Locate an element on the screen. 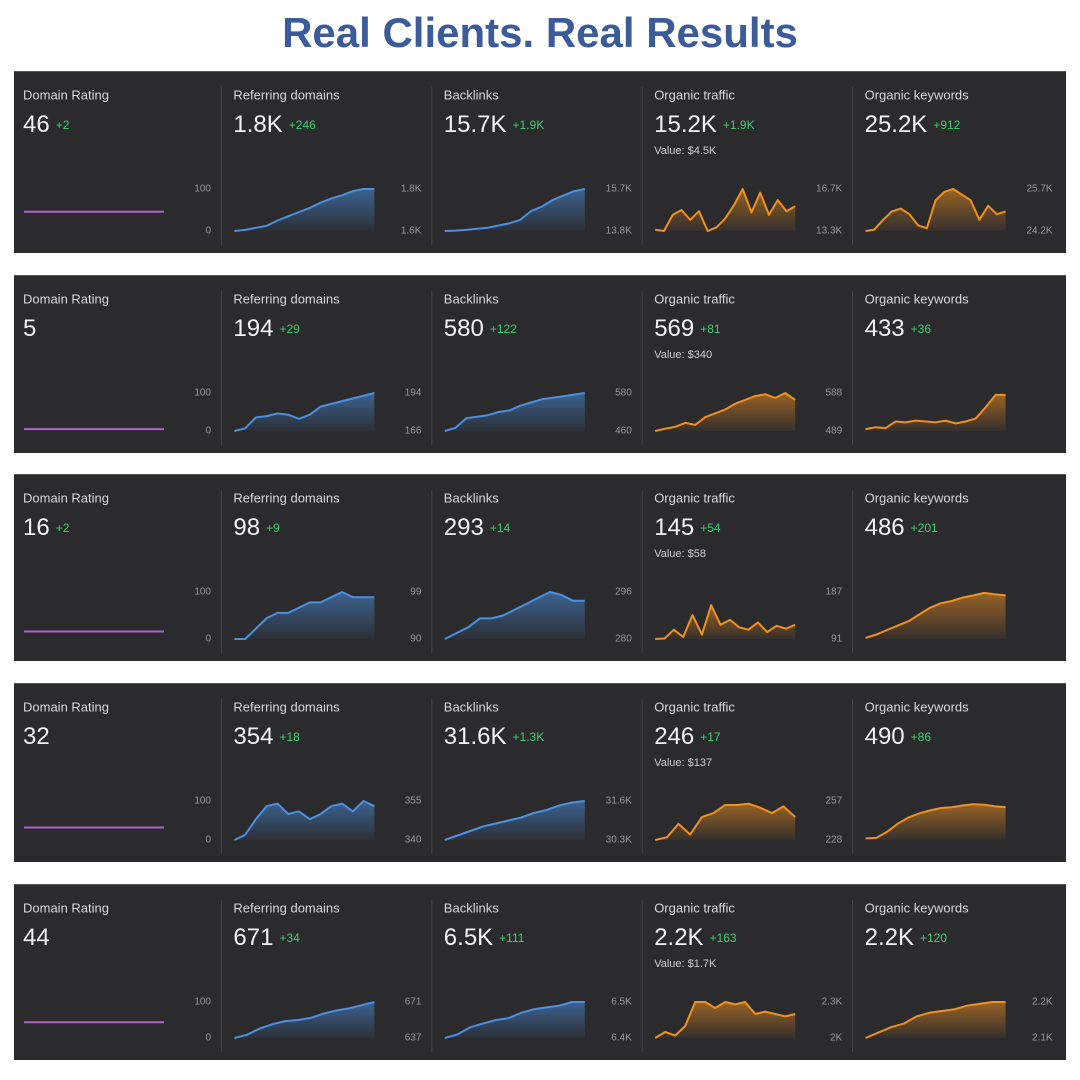 The image size is (1080, 1080). metric-line: 671 +34 is located at coordinates (266, 937).